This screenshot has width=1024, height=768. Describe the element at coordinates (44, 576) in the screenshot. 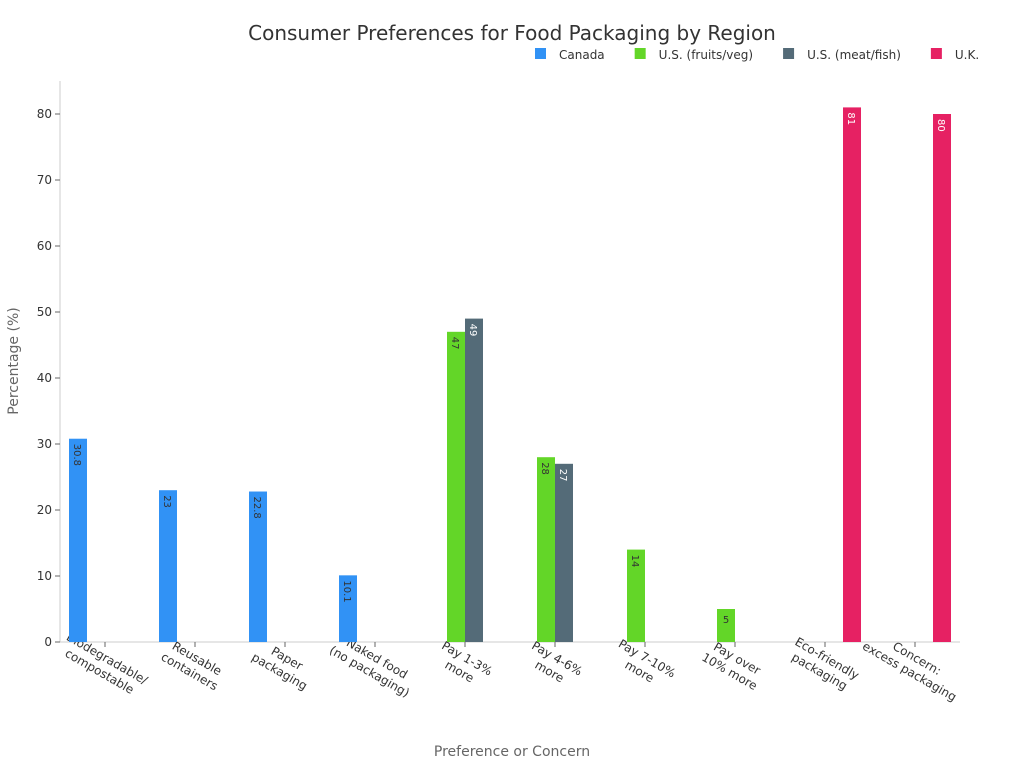

I see `y-tick-label: 10` at that location.